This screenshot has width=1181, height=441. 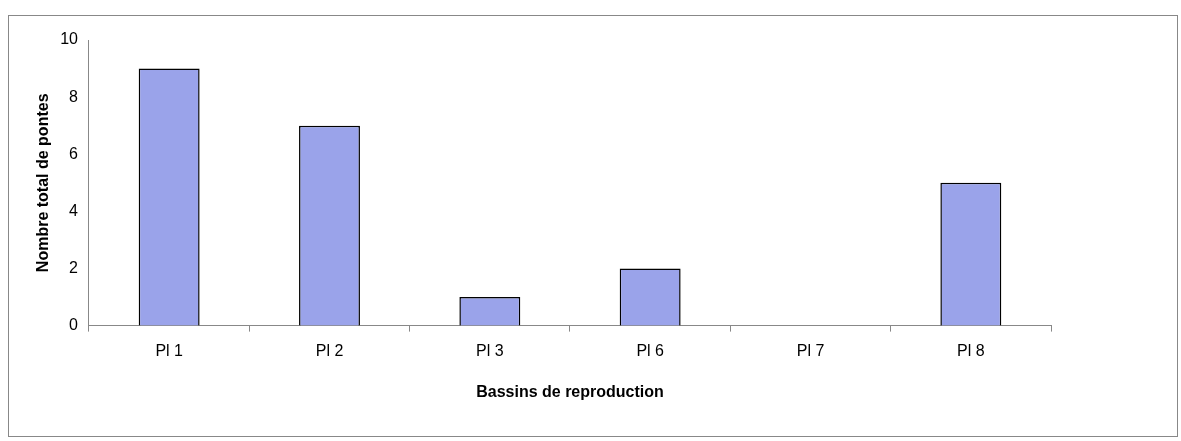 What do you see at coordinates (43, 183) in the screenshot?
I see `y-axis-title: Nombre total de pontes` at bounding box center [43, 183].